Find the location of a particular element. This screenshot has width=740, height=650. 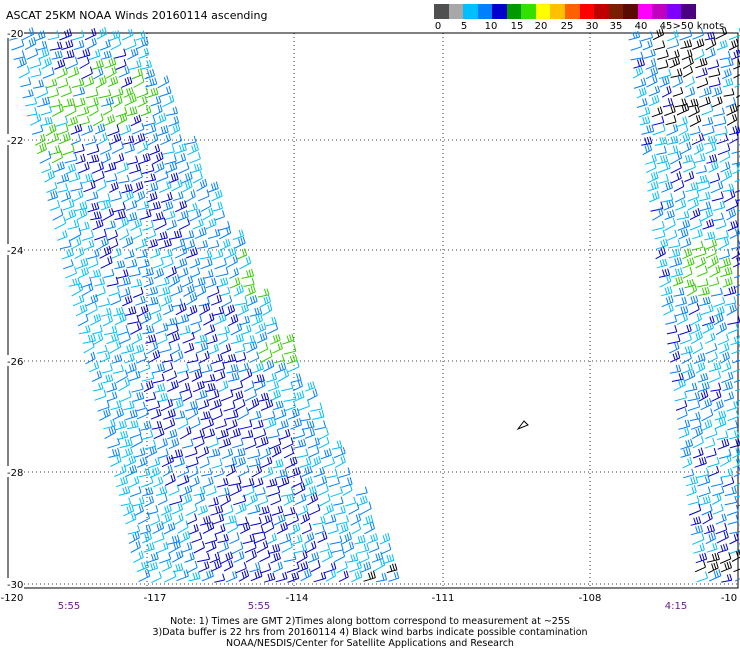

lon-label-114: -114 is located at coordinates (297, 598).